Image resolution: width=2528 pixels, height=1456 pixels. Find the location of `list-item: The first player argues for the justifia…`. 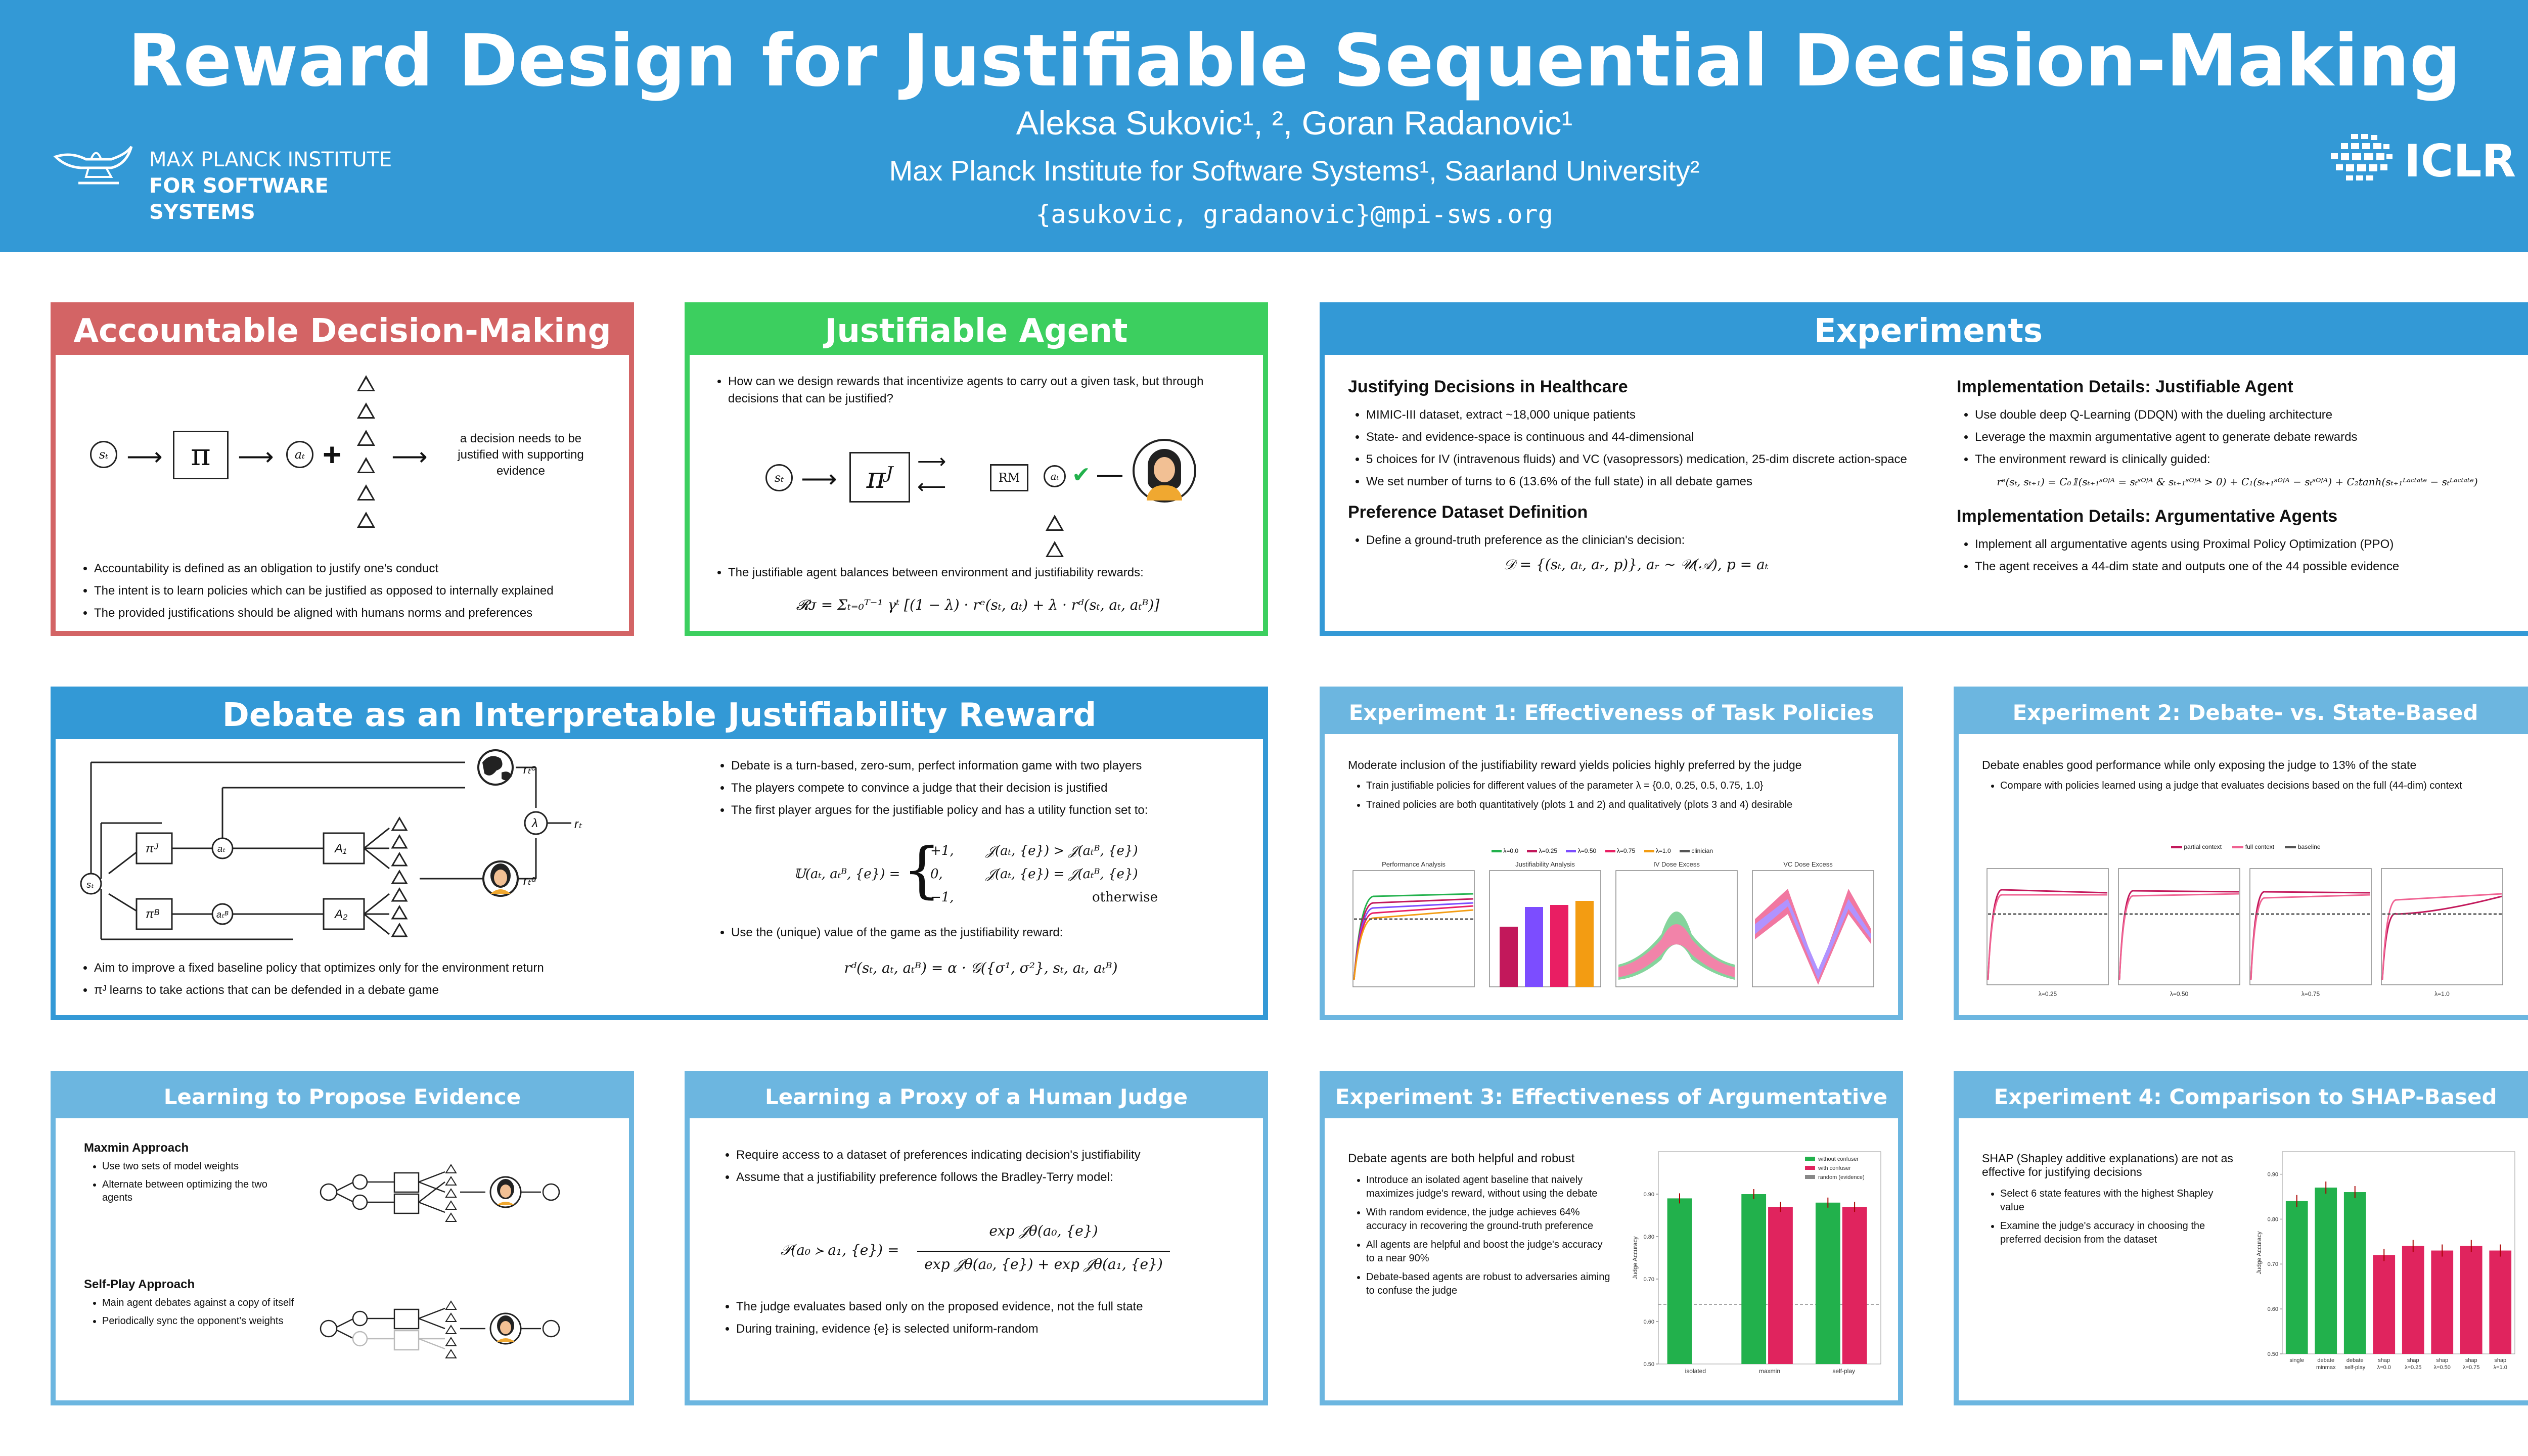

list-item: The first player argues for the justifia… is located at coordinates (990, 810).